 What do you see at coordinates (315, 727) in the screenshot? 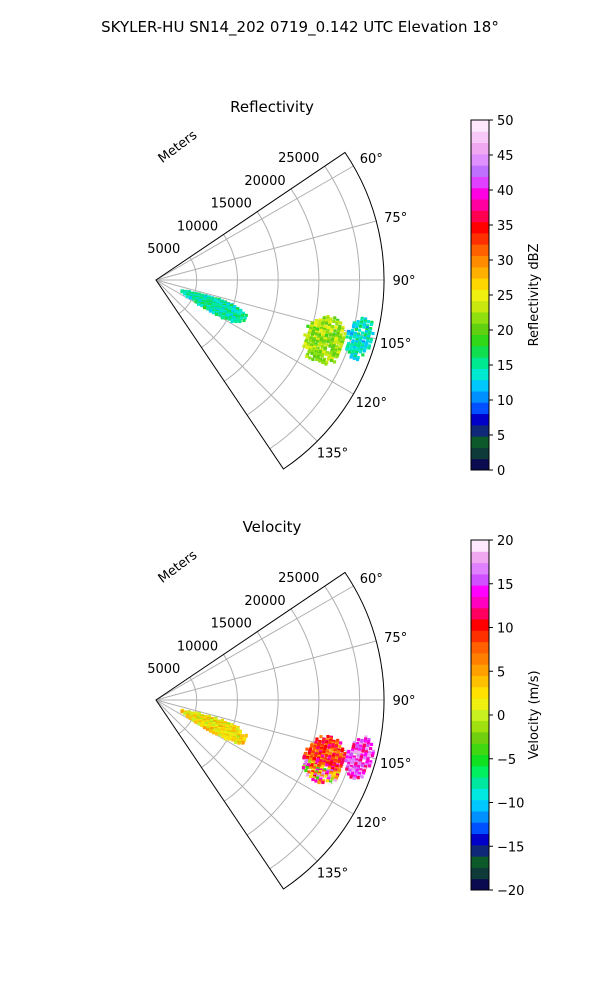
I see `range-ring` at bounding box center [315, 727].